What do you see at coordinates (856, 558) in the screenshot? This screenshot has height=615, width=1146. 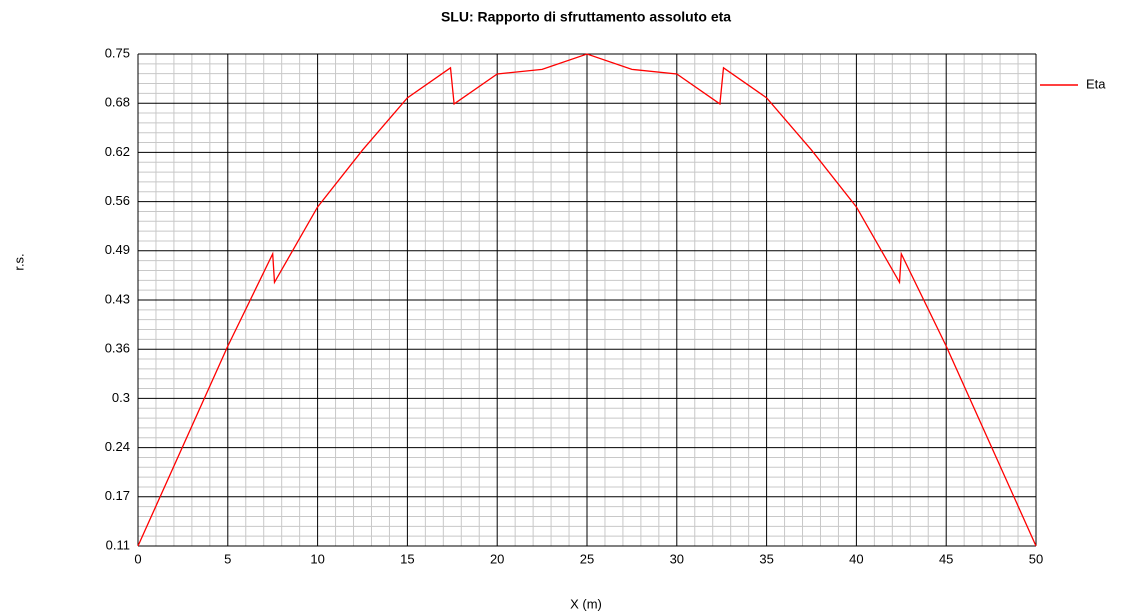 I see `x-tick-label: 40` at bounding box center [856, 558].